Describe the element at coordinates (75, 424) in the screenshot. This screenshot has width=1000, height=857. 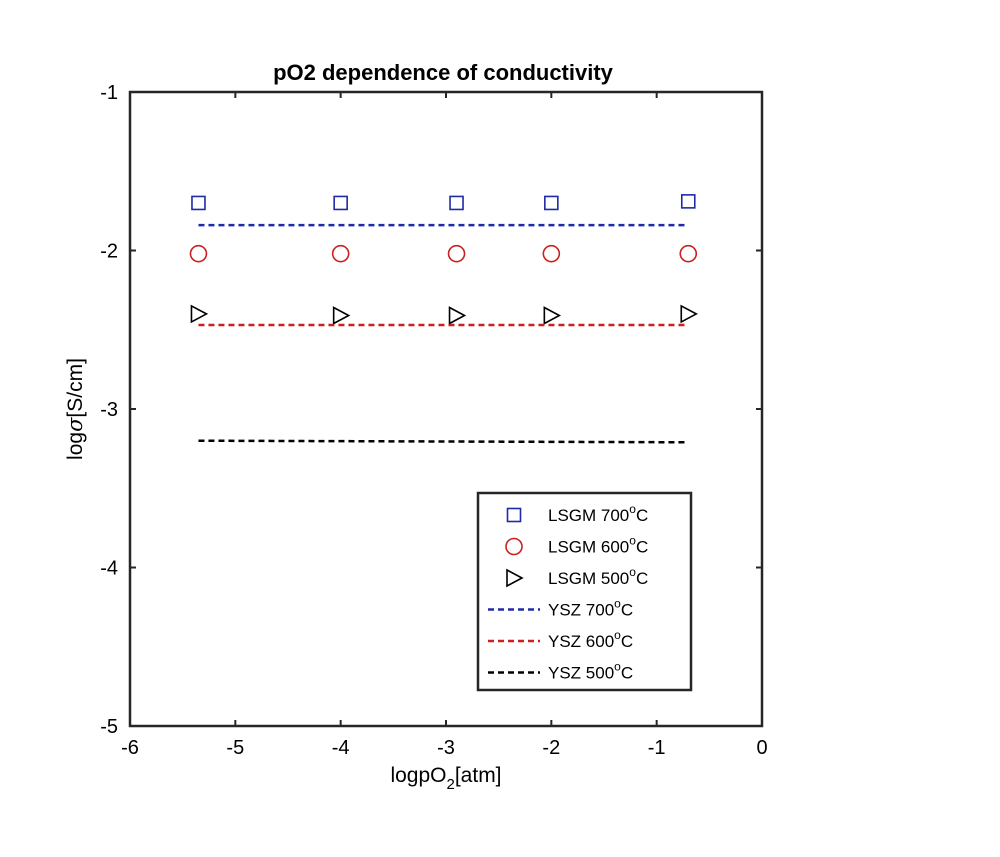
I see `y-axis-label-symbol: σ` at that location.